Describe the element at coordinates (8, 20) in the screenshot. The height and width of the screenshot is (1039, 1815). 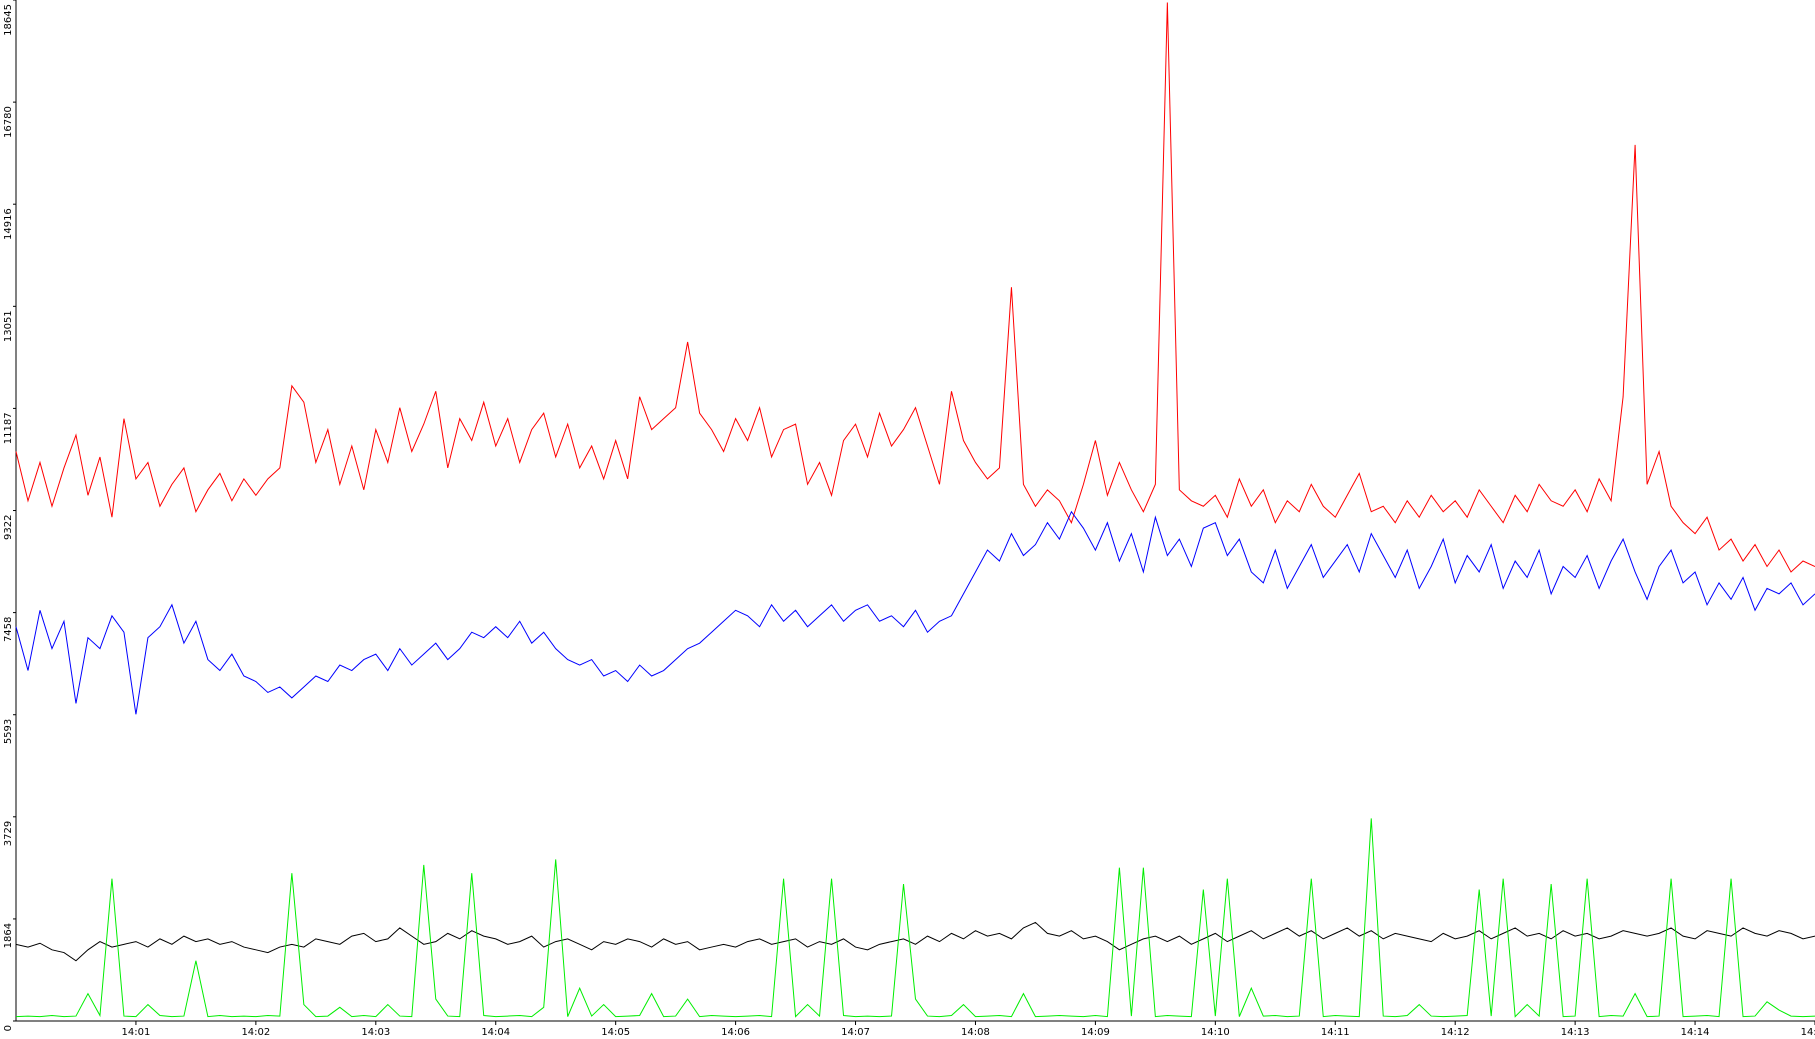
I see `y-tick-label: 18645` at that location.